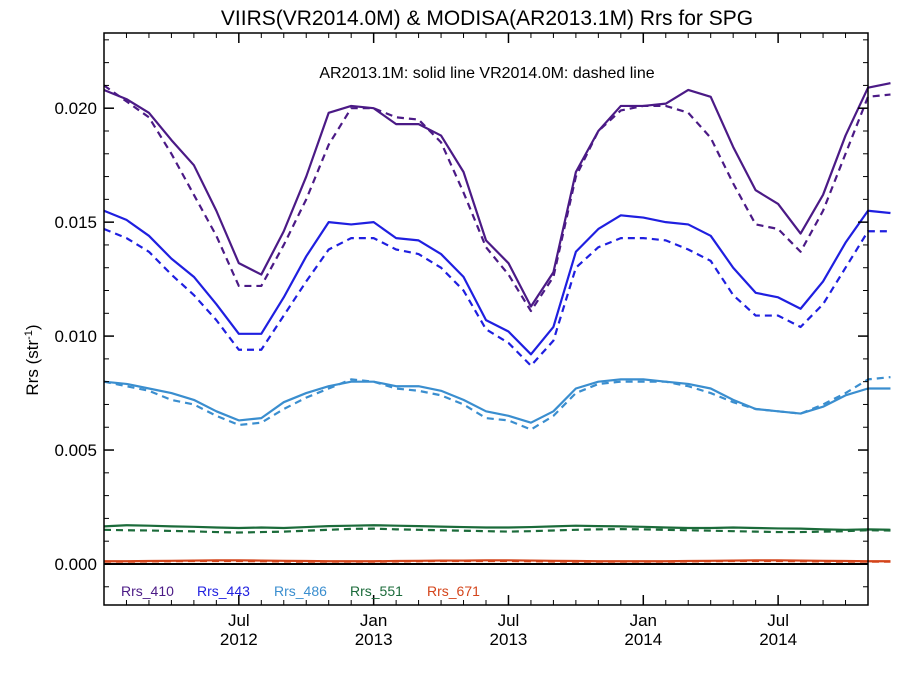  What do you see at coordinates (75, 222) in the screenshot?
I see `y-tick-label: 0.015` at bounding box center [75, 222].